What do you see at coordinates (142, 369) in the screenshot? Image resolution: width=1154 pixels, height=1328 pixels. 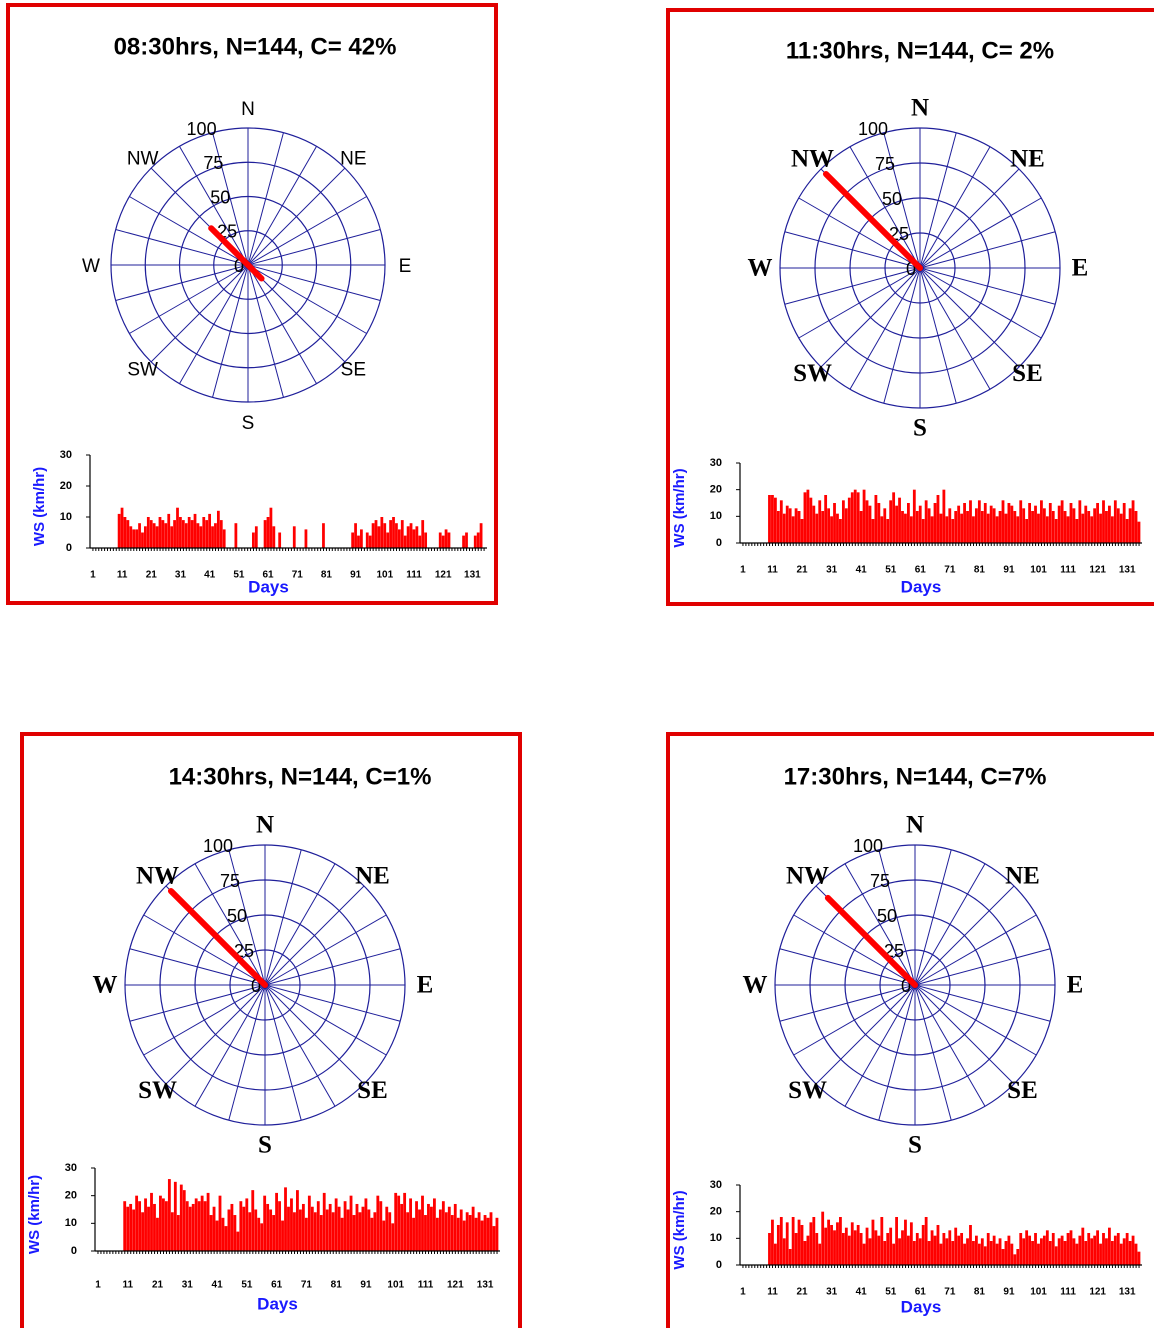 I see `direction-label: SW` at bounding box center [142, 369].